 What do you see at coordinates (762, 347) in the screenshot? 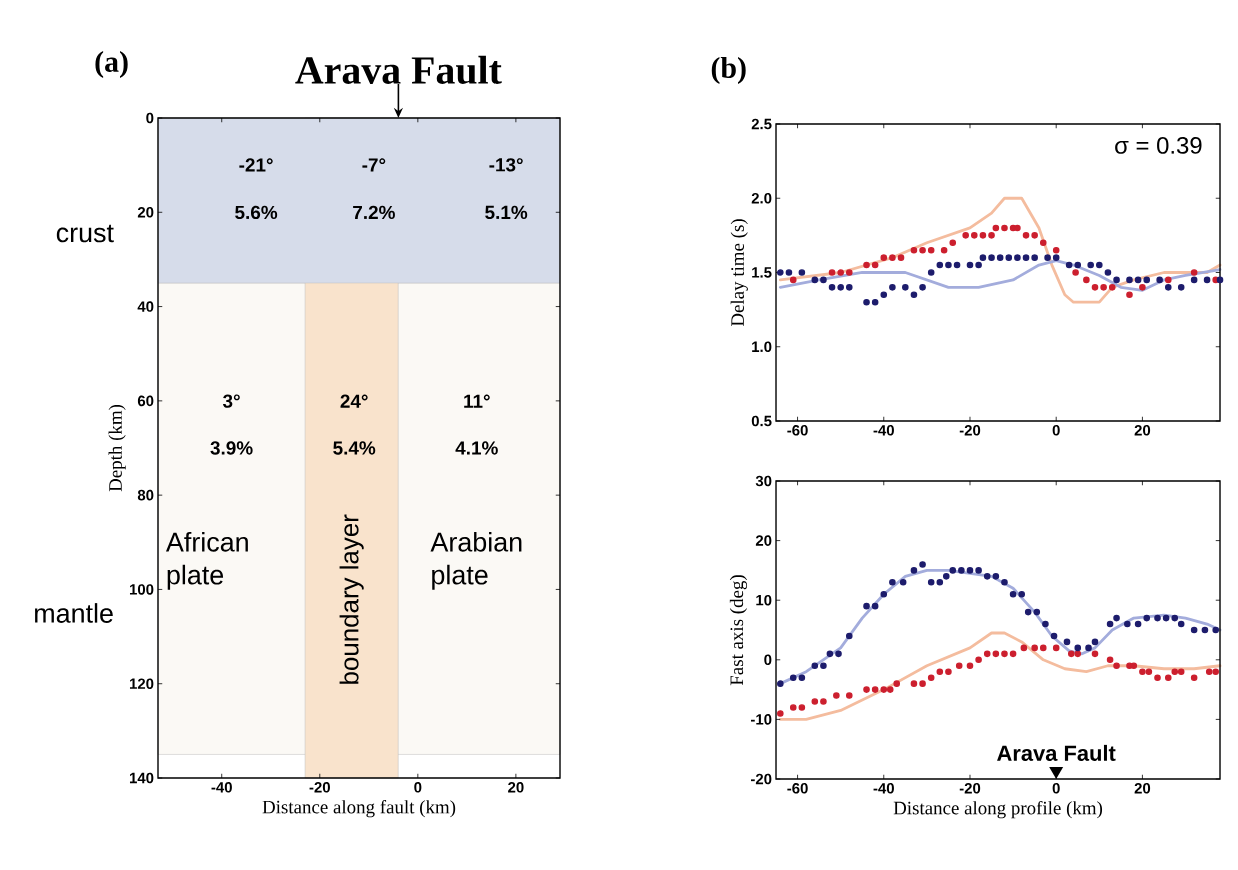
I see `y-tick-label: 1.0` at bounding box center [762, 347].